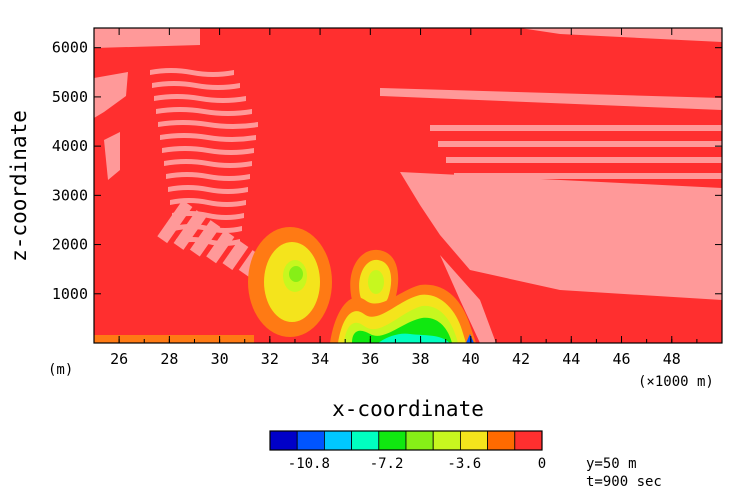 This screenshot has height=500, width=752. I want to click on colorbar-tick-label: -3.6, so click(464, 464).